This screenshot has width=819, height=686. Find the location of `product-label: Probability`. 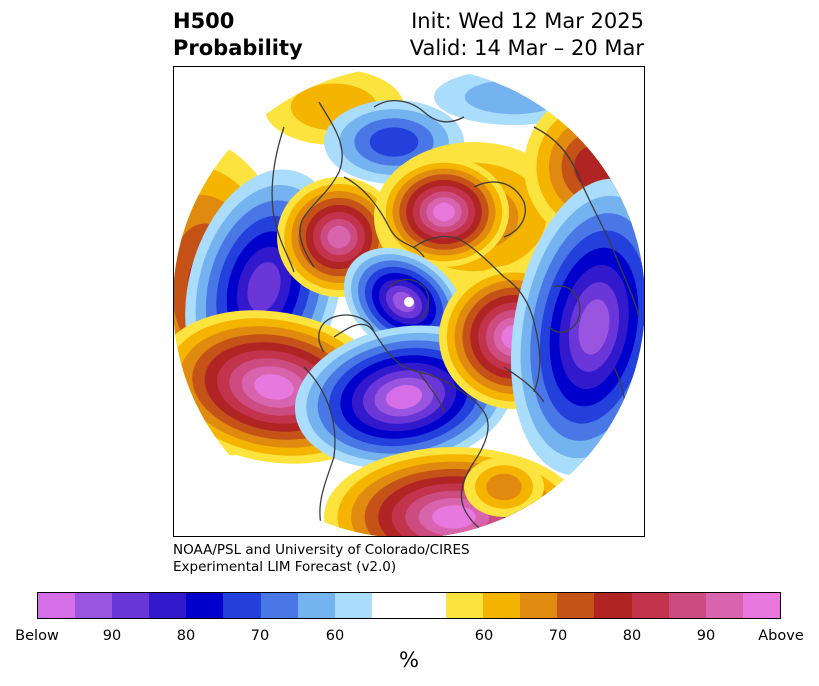

product-label: Probability is located at coordinates (238, 48).